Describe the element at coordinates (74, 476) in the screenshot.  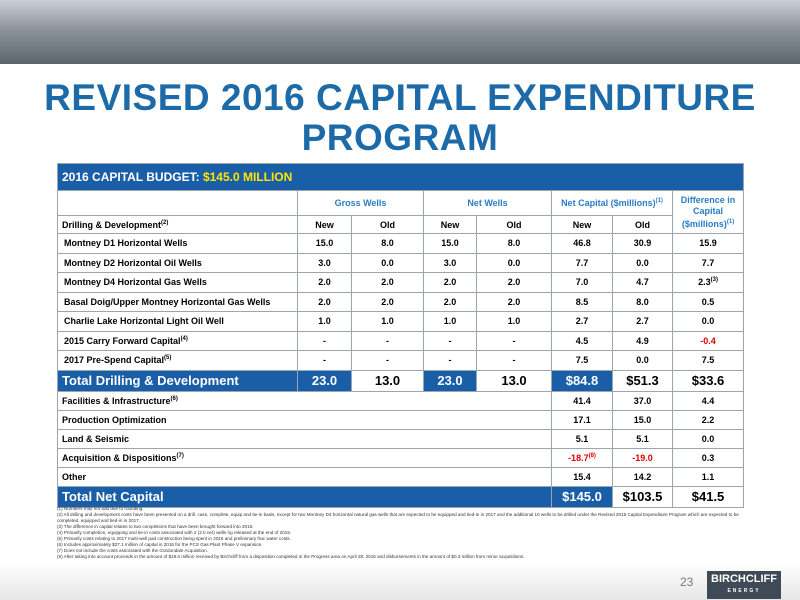
I see `text: Other` at that location.